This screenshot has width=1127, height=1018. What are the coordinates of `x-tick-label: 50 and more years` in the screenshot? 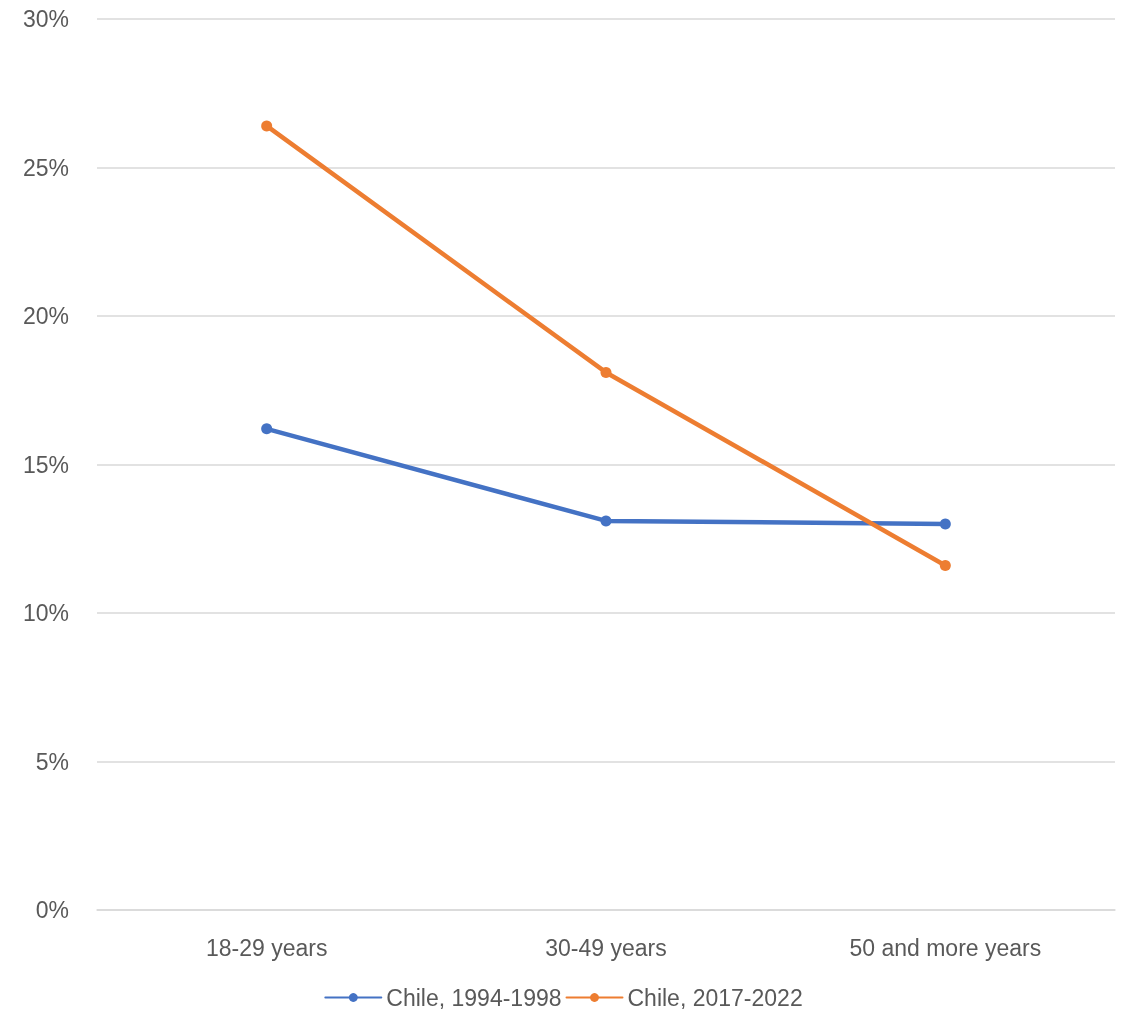 It's located at (945, 947).